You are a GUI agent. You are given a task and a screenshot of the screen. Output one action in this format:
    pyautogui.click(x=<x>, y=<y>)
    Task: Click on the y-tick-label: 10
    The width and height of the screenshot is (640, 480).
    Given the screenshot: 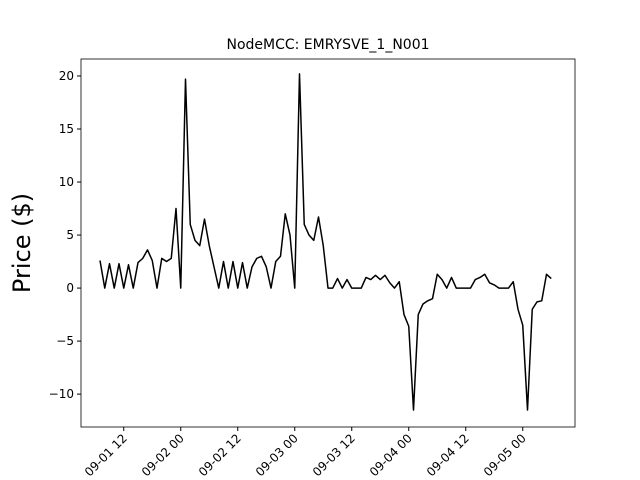 What is the action you would take?
    pyautogui.click(x=66, y=182)
    